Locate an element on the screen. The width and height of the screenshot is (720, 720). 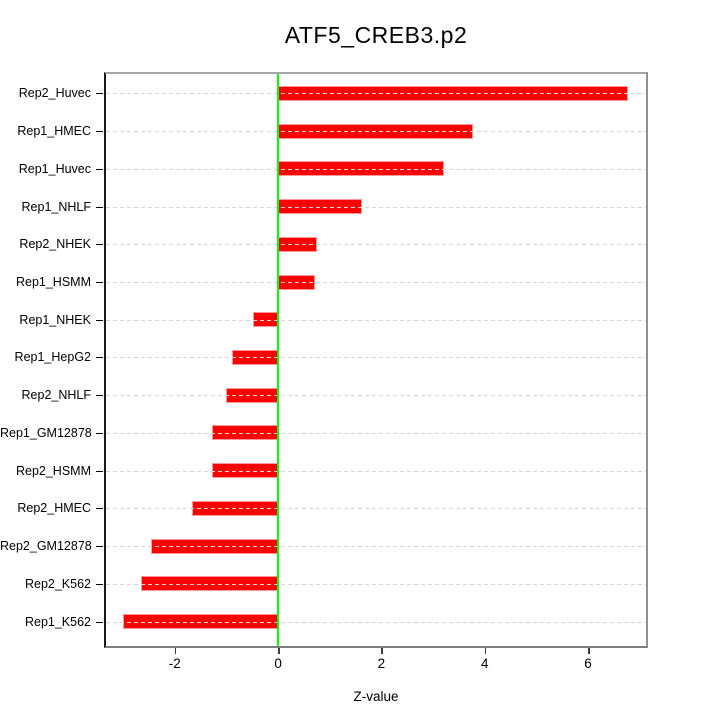
y-axis-label: Rep2_HMEC is located at coordinates (54, 508).